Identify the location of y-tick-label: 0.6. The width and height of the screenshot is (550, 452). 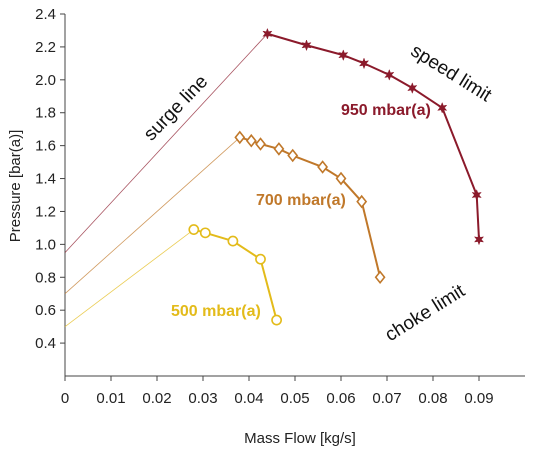
(45, 310).